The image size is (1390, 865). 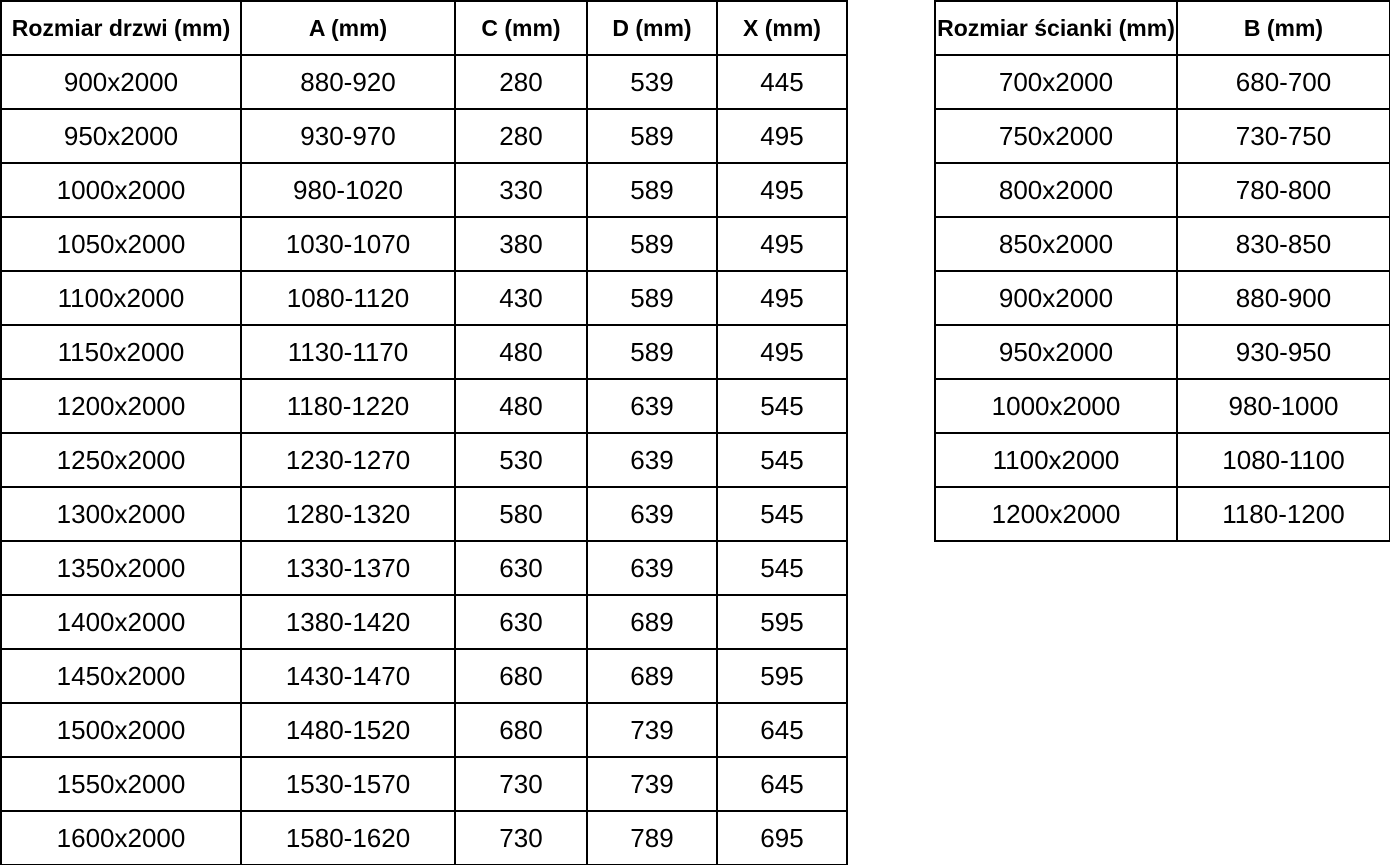 I want to click on wall-table-header-row: Rozmiar ścianki (mm) B (mm), so click(x=1162, y=28).